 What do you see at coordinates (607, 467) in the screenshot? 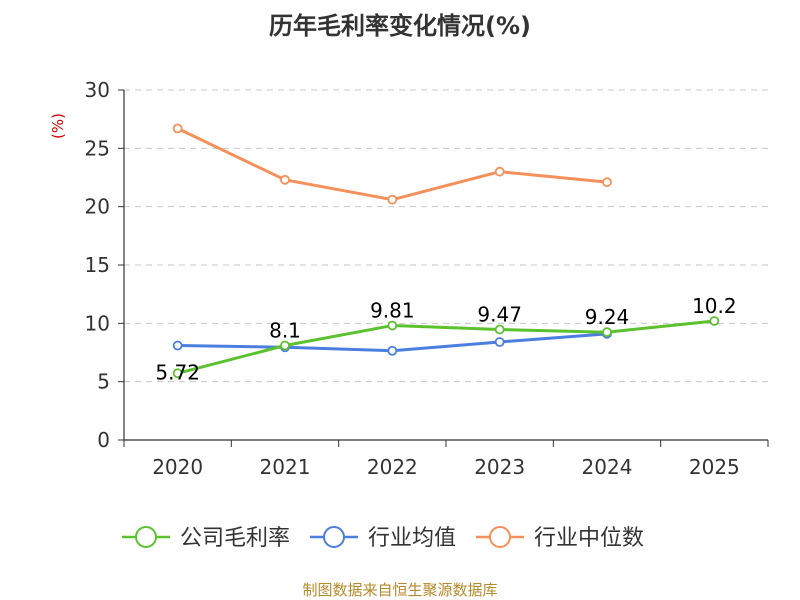
I see `x-tick-label: 2024` at bounding box center [607, 467].